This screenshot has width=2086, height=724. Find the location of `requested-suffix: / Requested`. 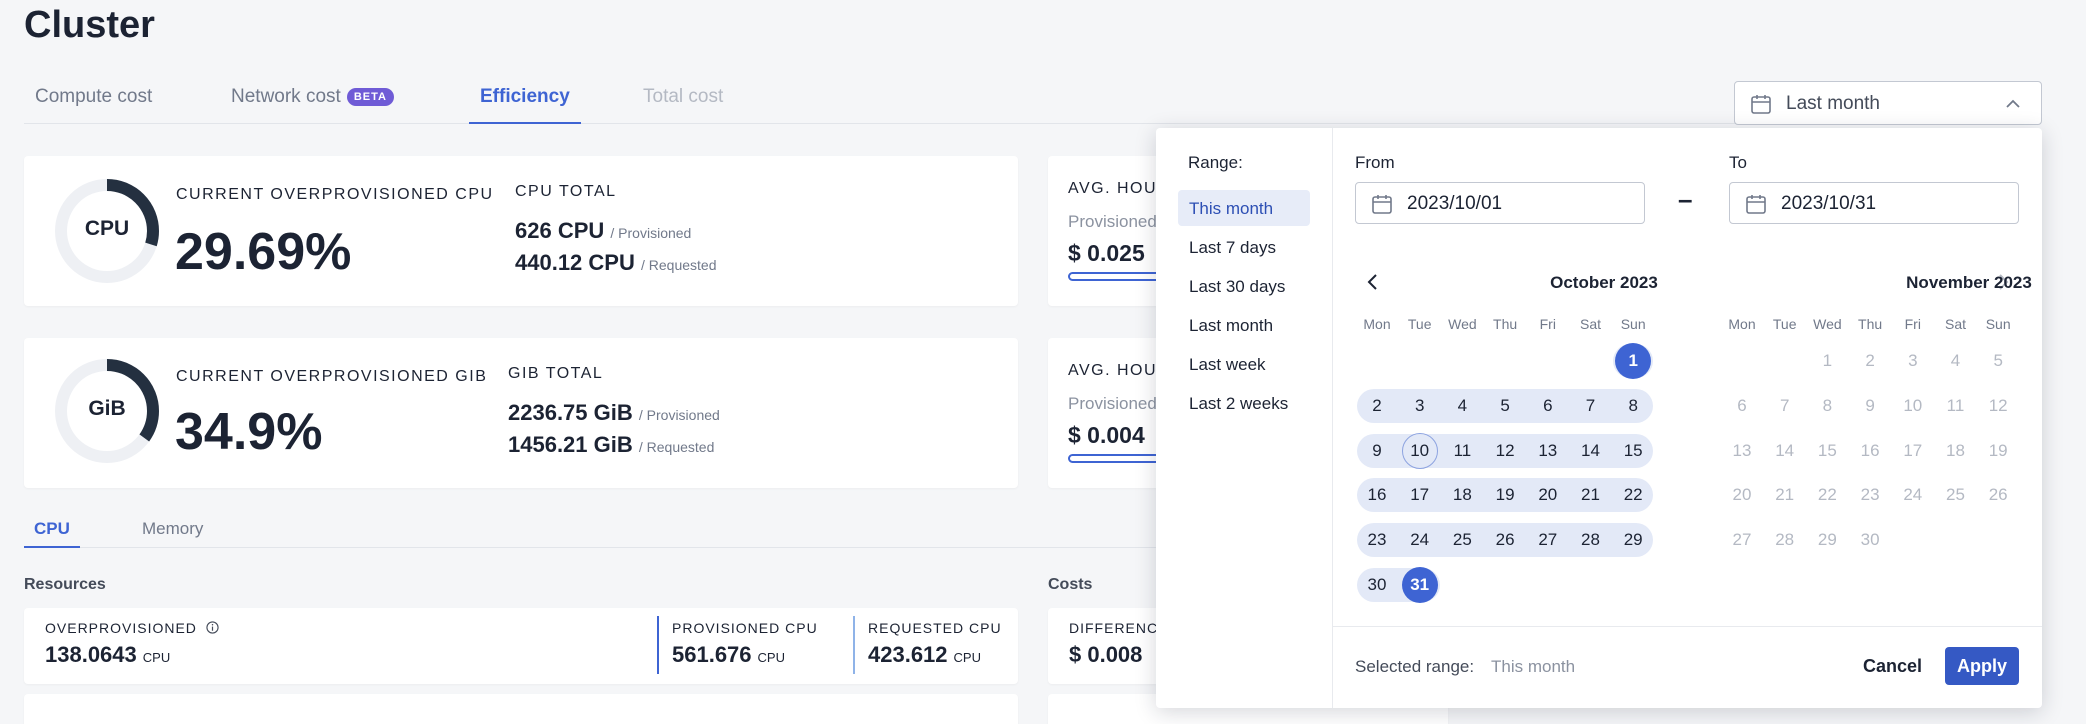

requested-suffix: / Requested is located at coordinates (676, 447).